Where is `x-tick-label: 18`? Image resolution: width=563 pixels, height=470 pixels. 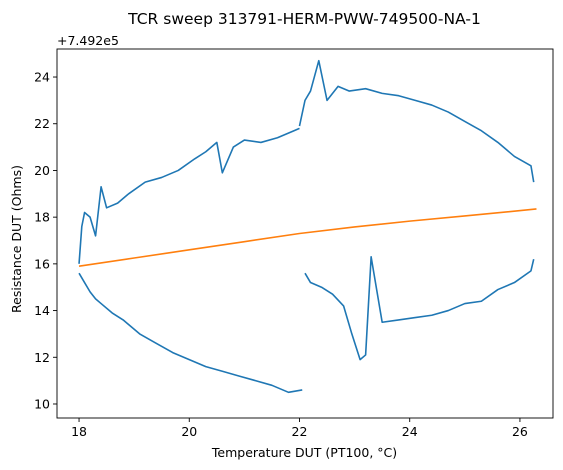 x-tick-label: 18 is located at coordinates (79, 431).